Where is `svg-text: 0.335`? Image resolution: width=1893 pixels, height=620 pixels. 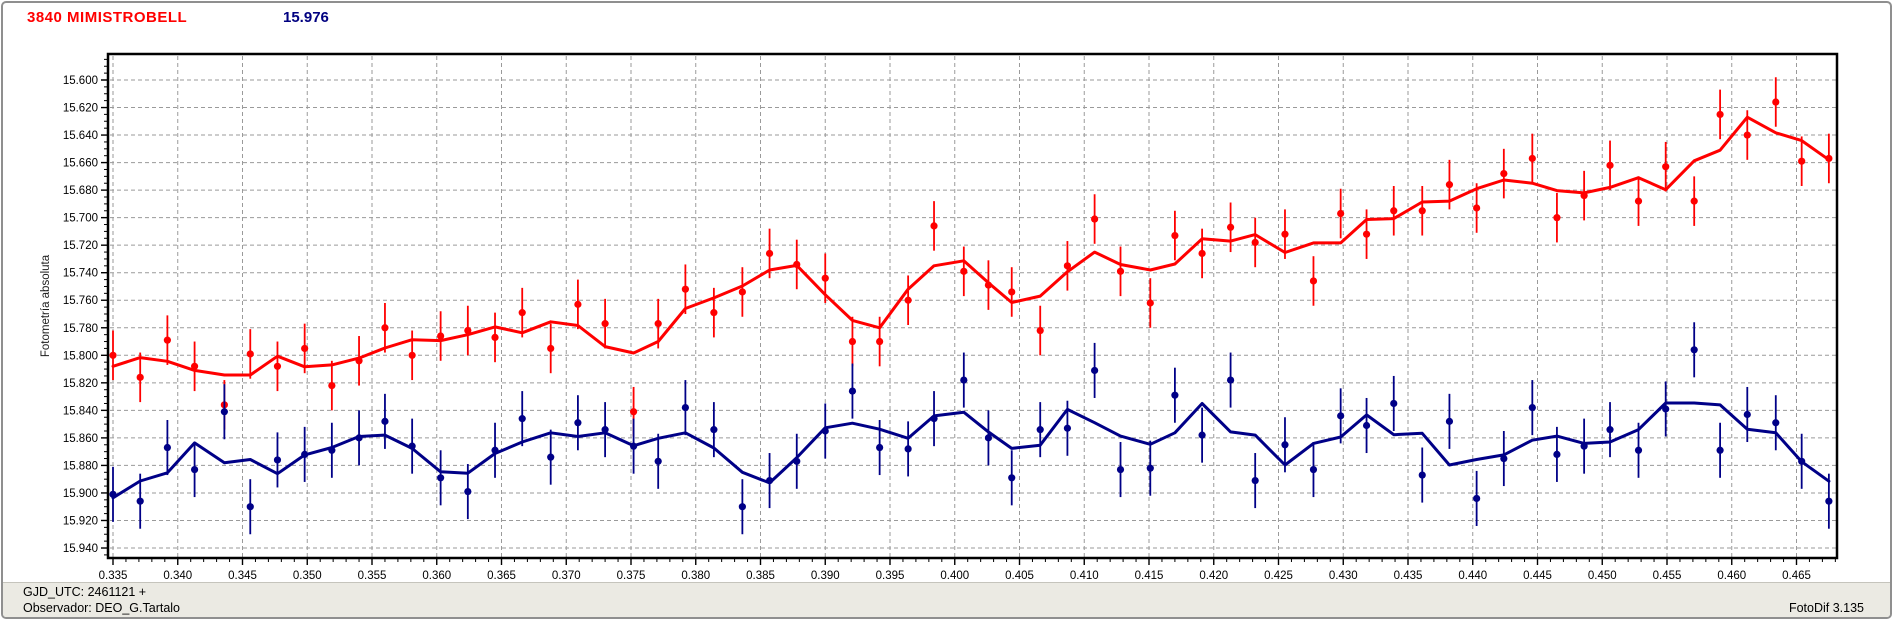
svg-text: 0.335 is located at coordinates (113, 576).